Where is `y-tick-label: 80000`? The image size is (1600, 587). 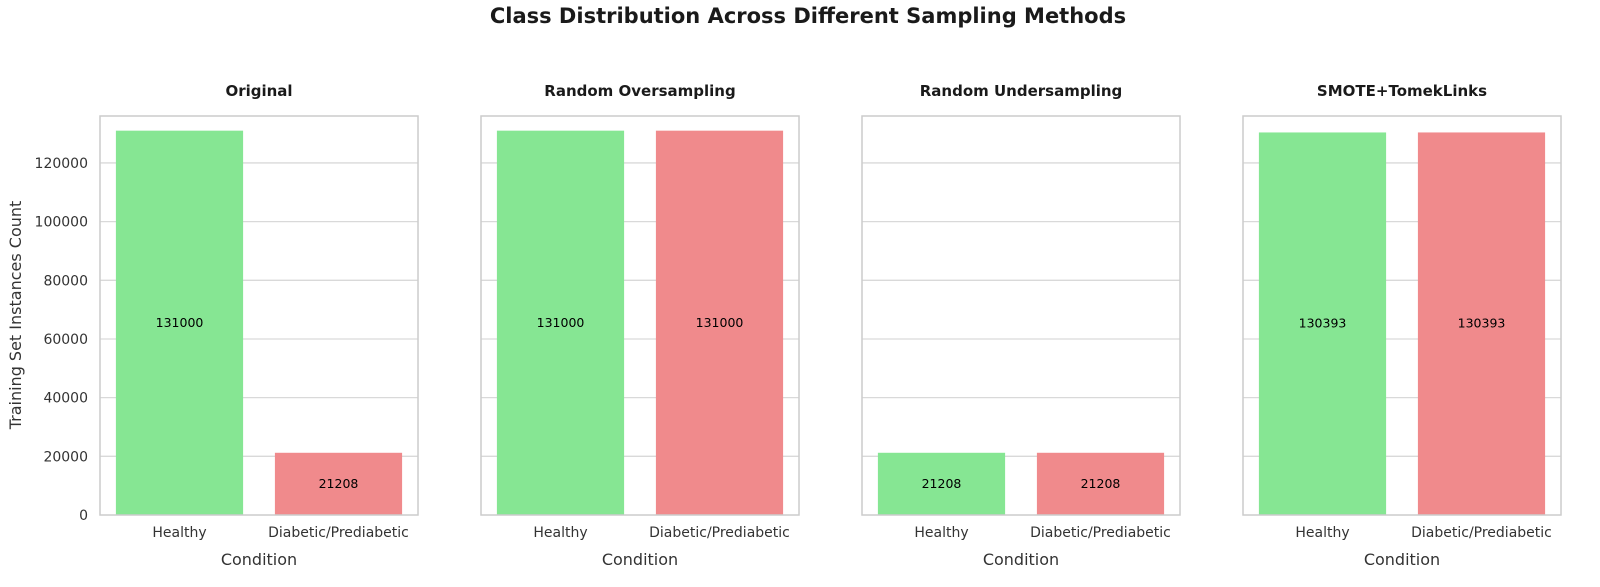 y-tick-label: 80000 is located at coordinates (65, 281).